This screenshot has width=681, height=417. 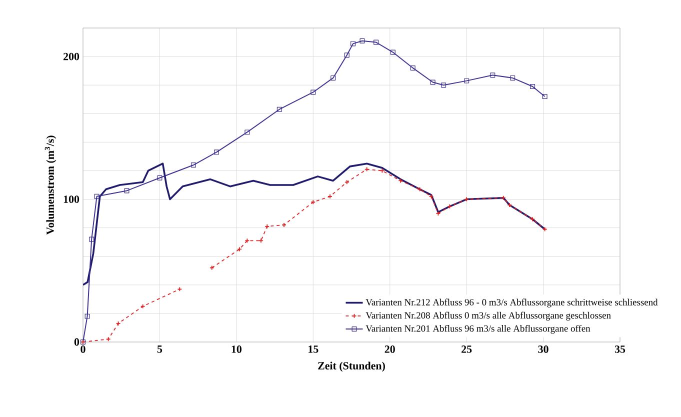 What do you see at coordinates (620, 349) in the screenshot?
I see `x-tick-label: 35` at bounding box center [620, 349].